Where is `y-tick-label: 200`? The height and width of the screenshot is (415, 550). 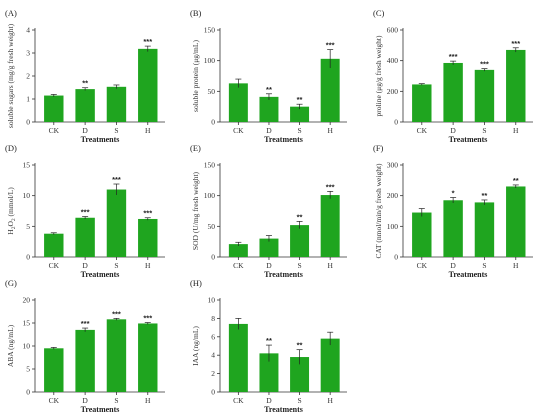
y-tick-label: 200 is located at coordinates (393, 195).